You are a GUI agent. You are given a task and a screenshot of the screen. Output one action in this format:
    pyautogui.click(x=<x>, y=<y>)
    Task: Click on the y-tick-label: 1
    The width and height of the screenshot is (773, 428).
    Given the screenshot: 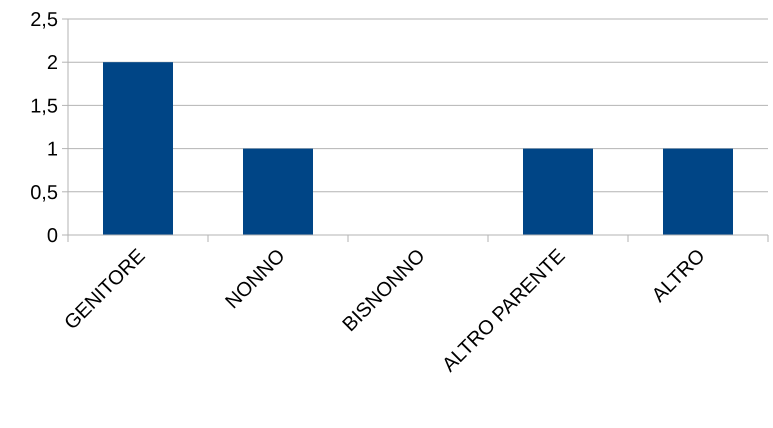 What is the action you would take?
    pyautogui.click(x=52, y=149)
    